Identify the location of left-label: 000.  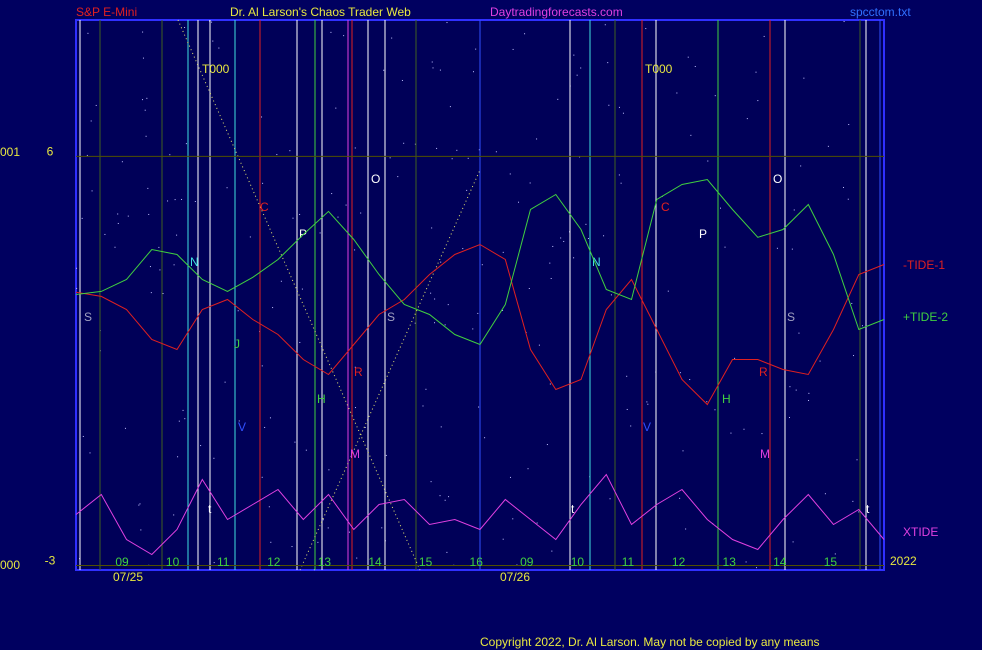
(10, 565).